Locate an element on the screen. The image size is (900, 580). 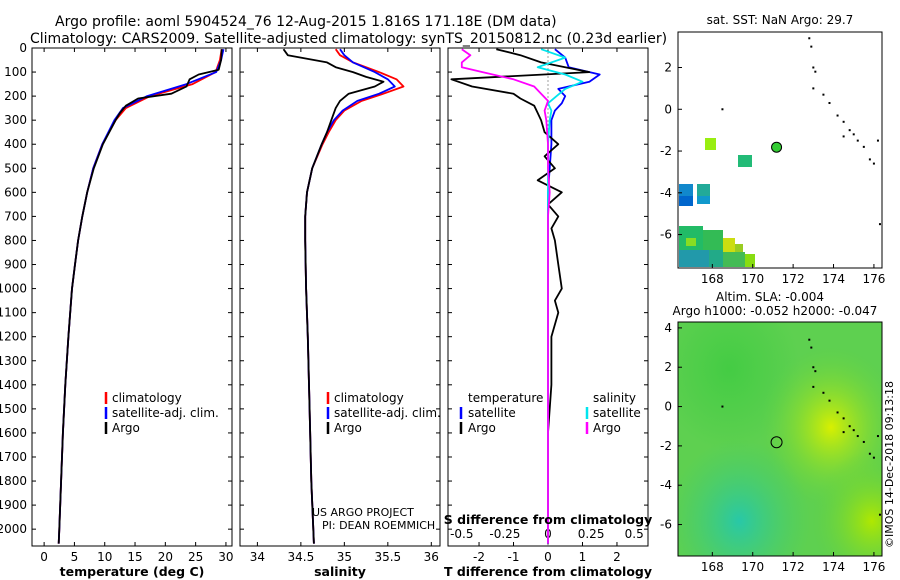
t-difference-tick-labels: -2 -1 0 1 2 is located at coordinates (547, 306).